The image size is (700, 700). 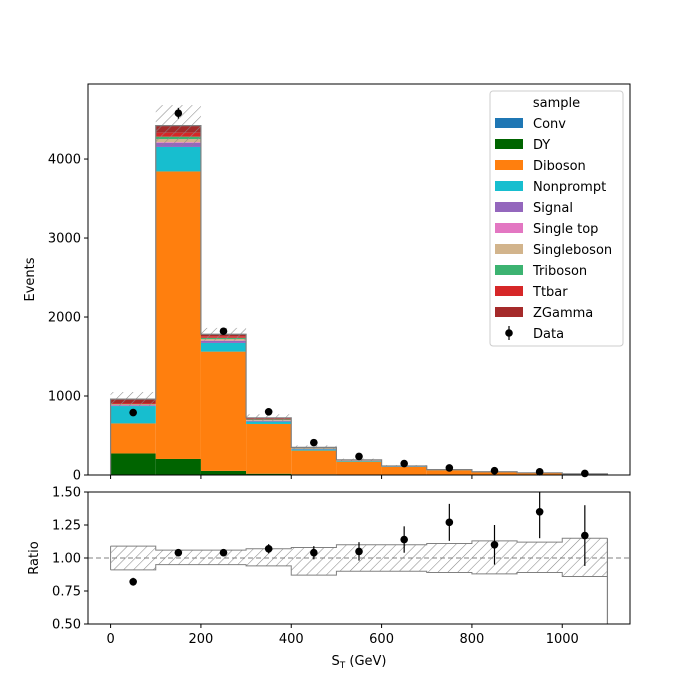 I want to click on legend-swatch-single-top, so click(x=509, y=228).